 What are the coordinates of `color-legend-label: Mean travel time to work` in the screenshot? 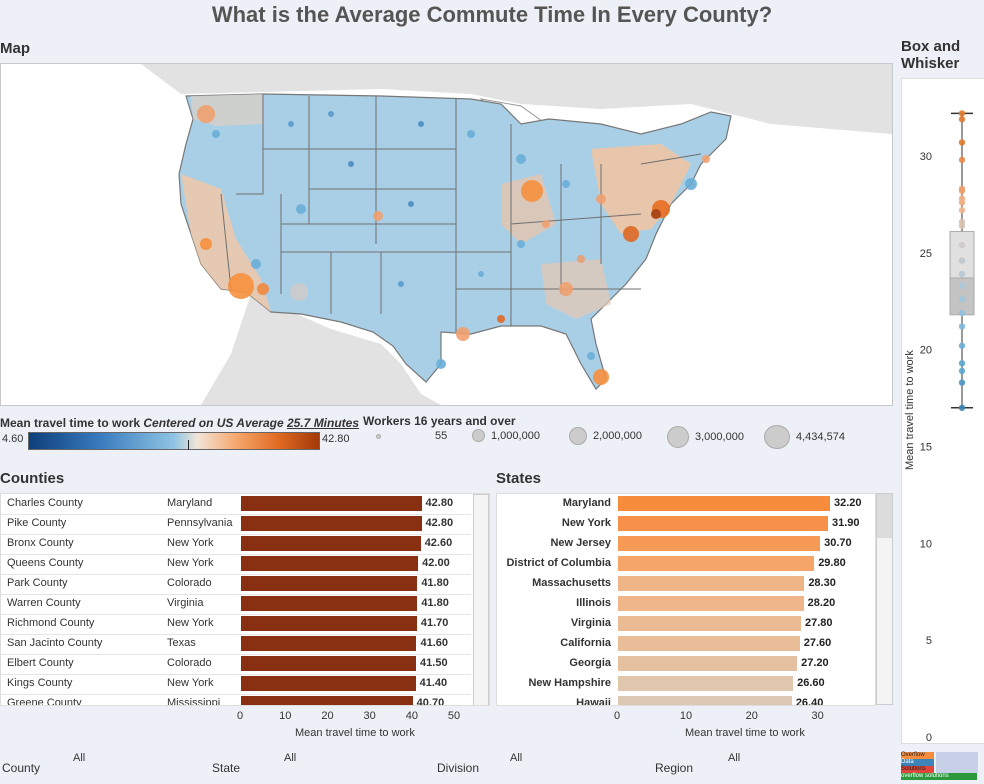 It's located at (70, 423).